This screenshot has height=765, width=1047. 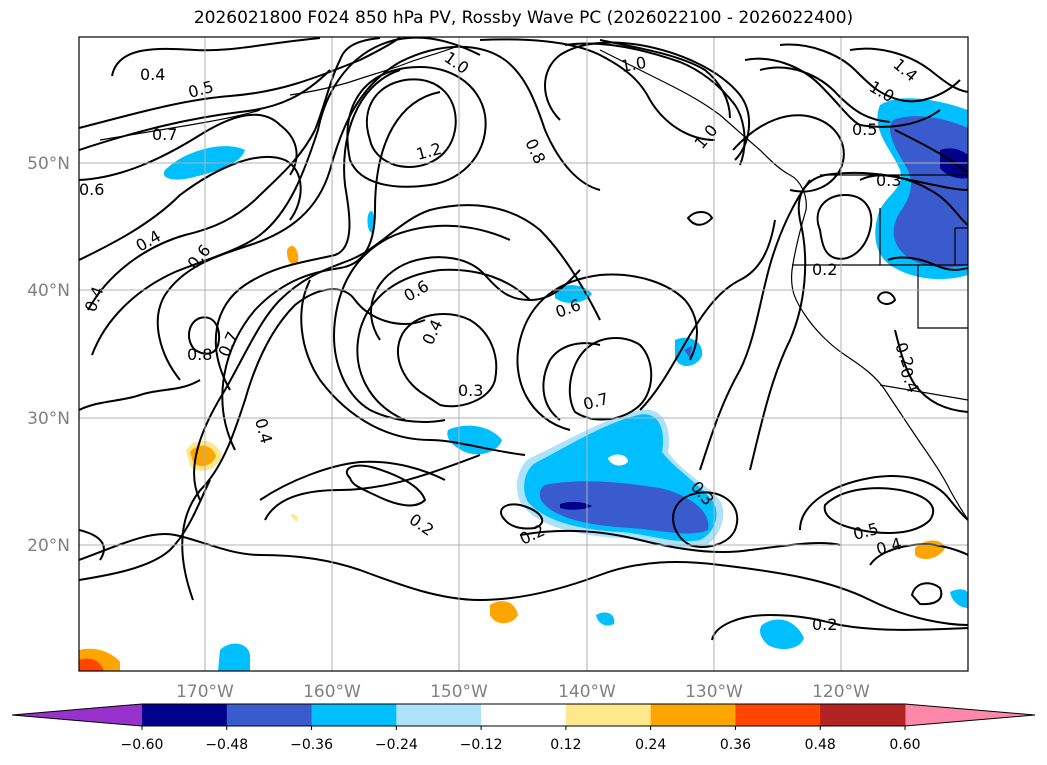 What do you see at coordinates (841, 692) in the screenshot?
I see `lon-label-120w: 120°W` at bounding box center [841, 692].